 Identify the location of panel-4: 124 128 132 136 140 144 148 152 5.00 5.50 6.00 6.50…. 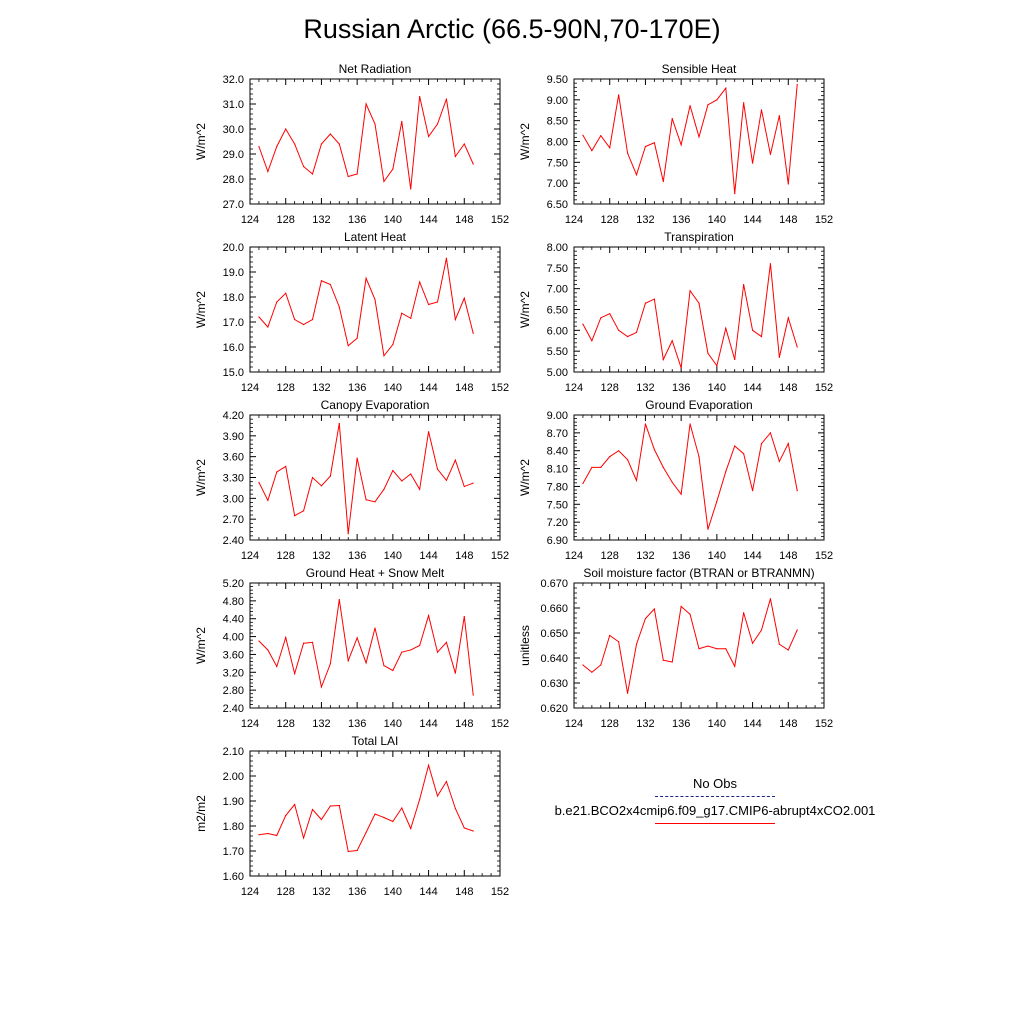
(675, 312).